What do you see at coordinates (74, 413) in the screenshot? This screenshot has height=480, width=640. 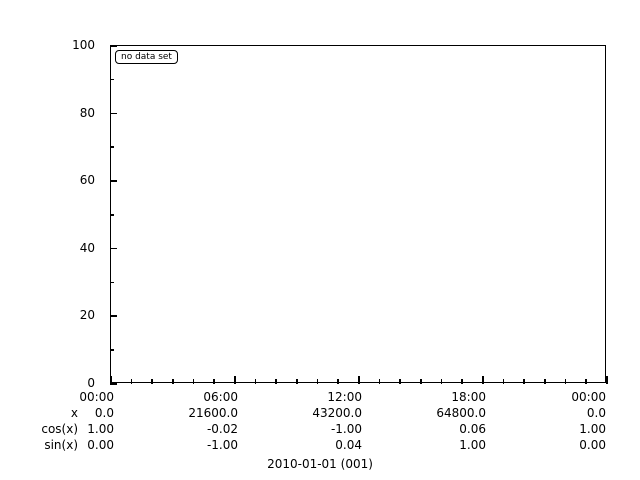 I see `table-row-label-x: x` at bounding box center [74, 413].